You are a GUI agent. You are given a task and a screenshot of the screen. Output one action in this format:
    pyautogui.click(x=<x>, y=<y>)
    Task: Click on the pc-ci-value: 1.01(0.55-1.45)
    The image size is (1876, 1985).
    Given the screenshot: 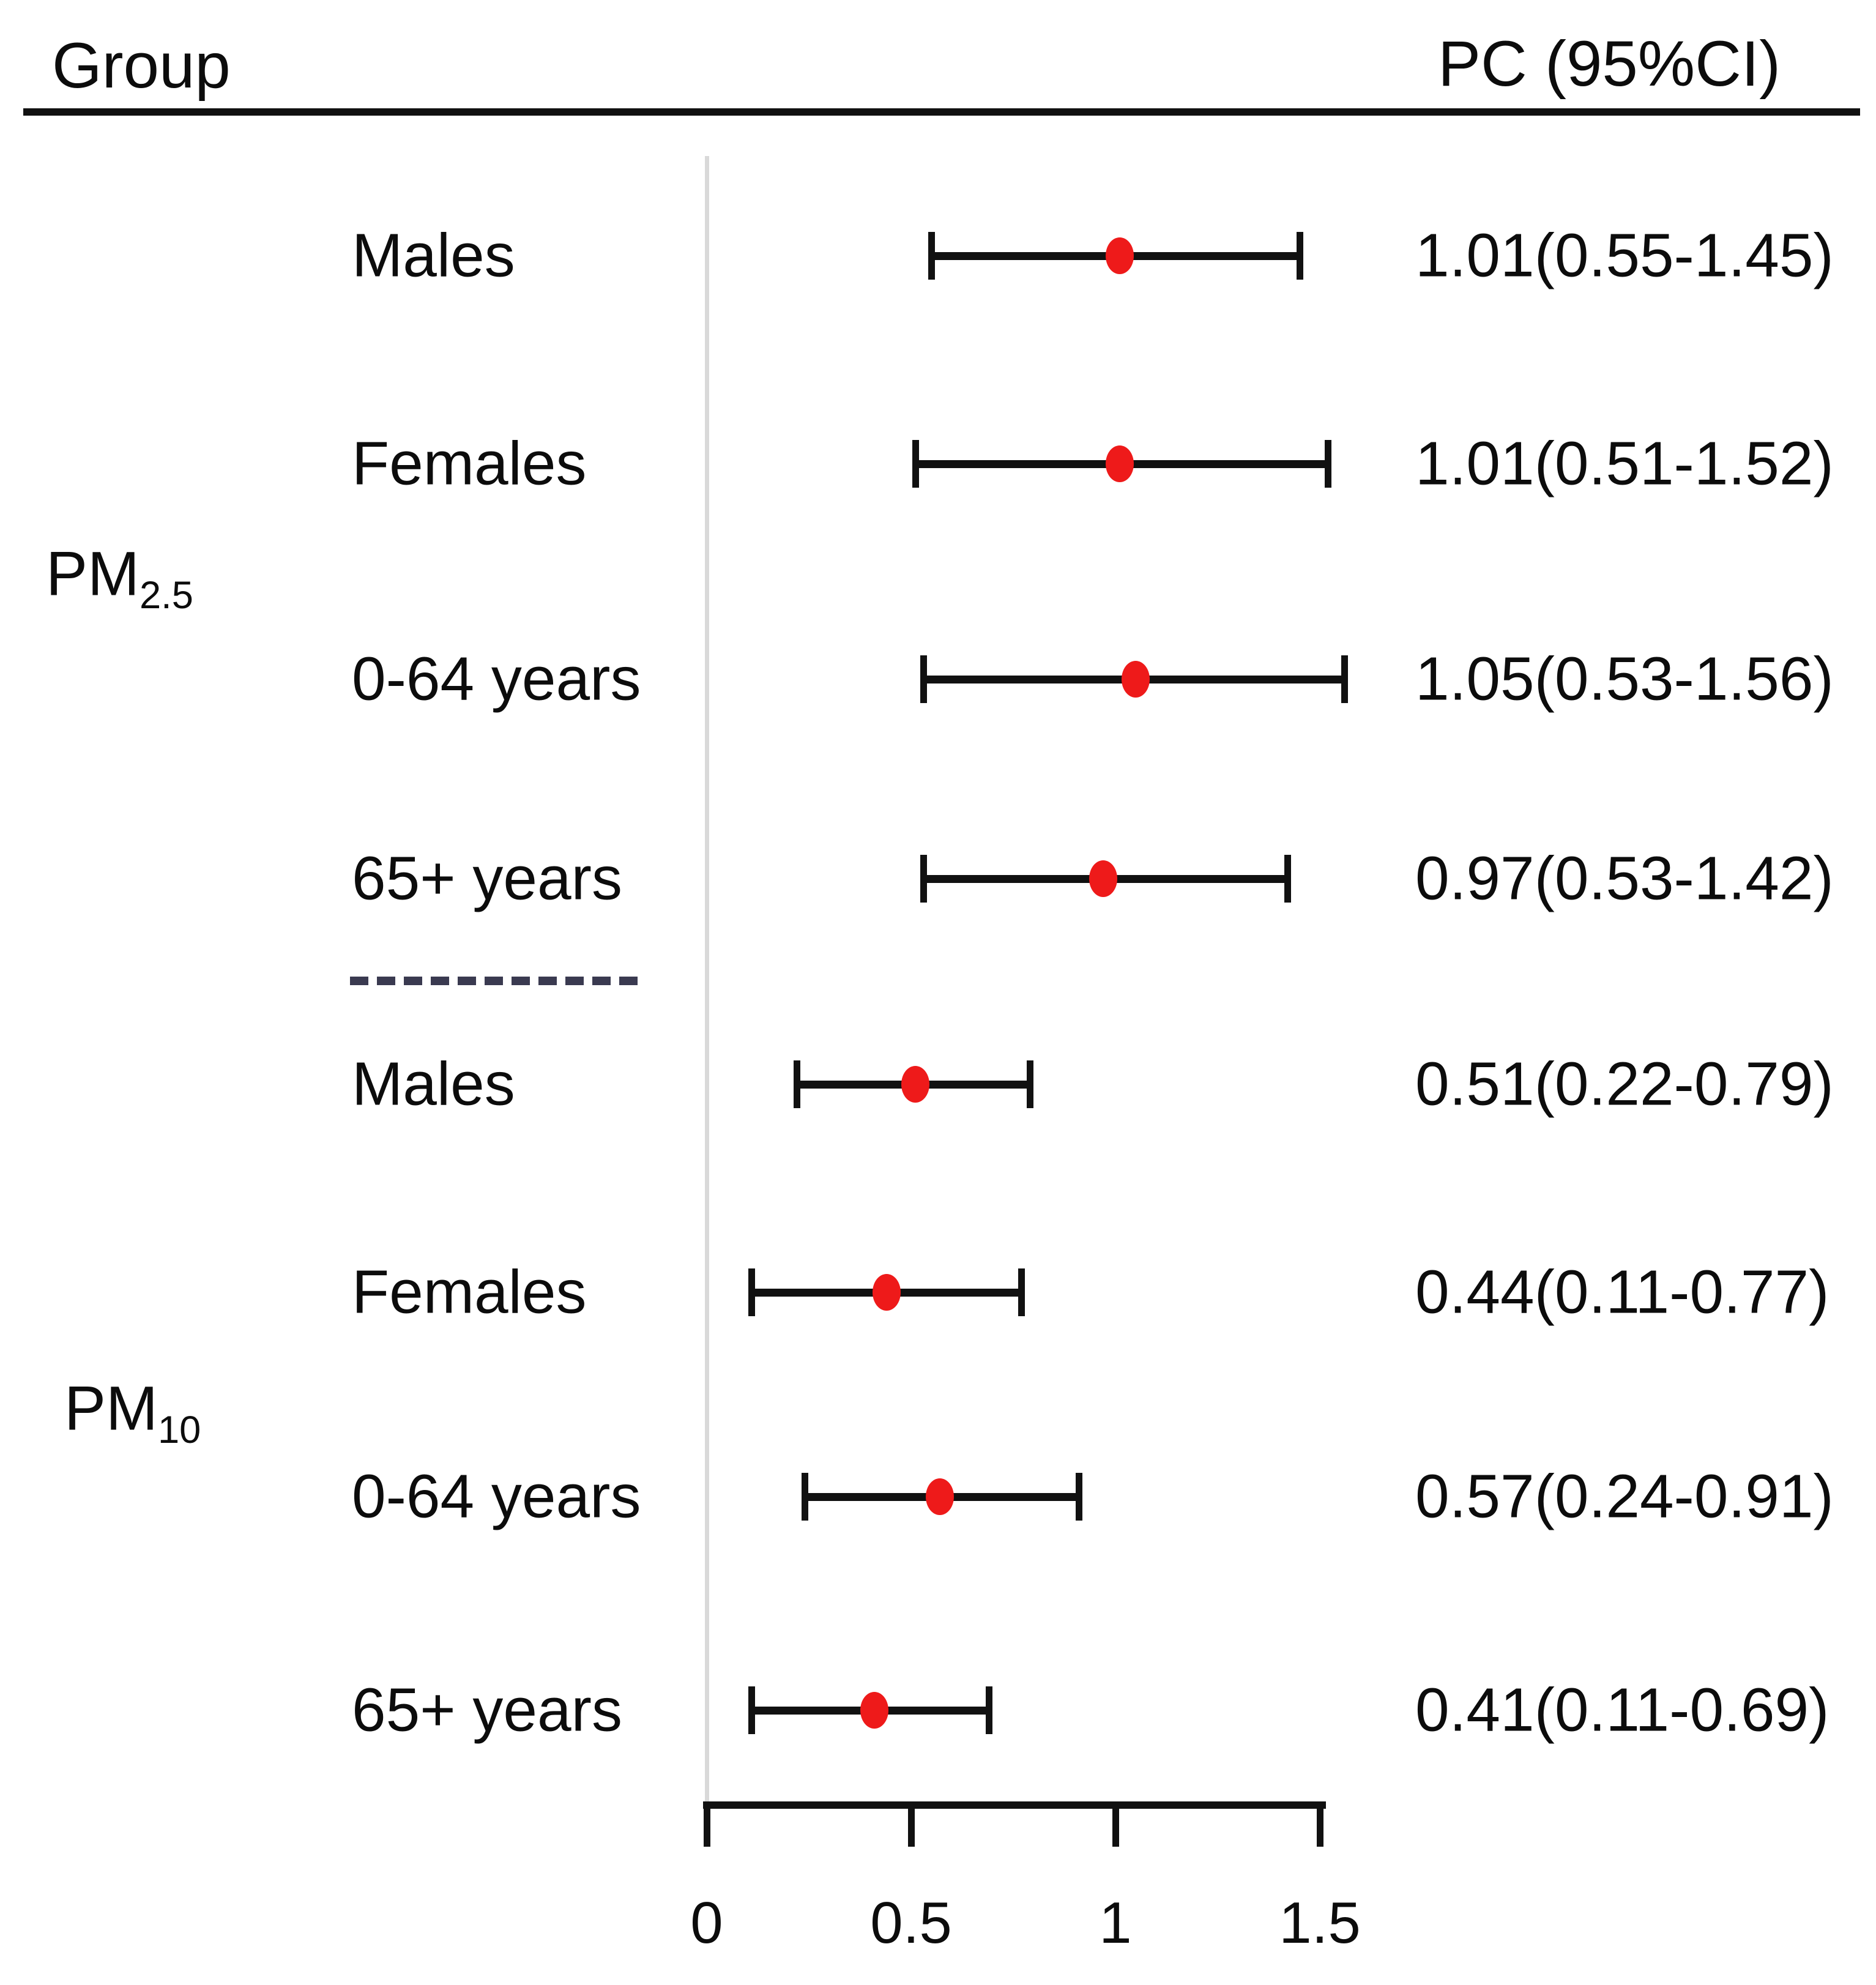 What is the action you would take?
    pyautogui.click(x=1624, y=255)
    